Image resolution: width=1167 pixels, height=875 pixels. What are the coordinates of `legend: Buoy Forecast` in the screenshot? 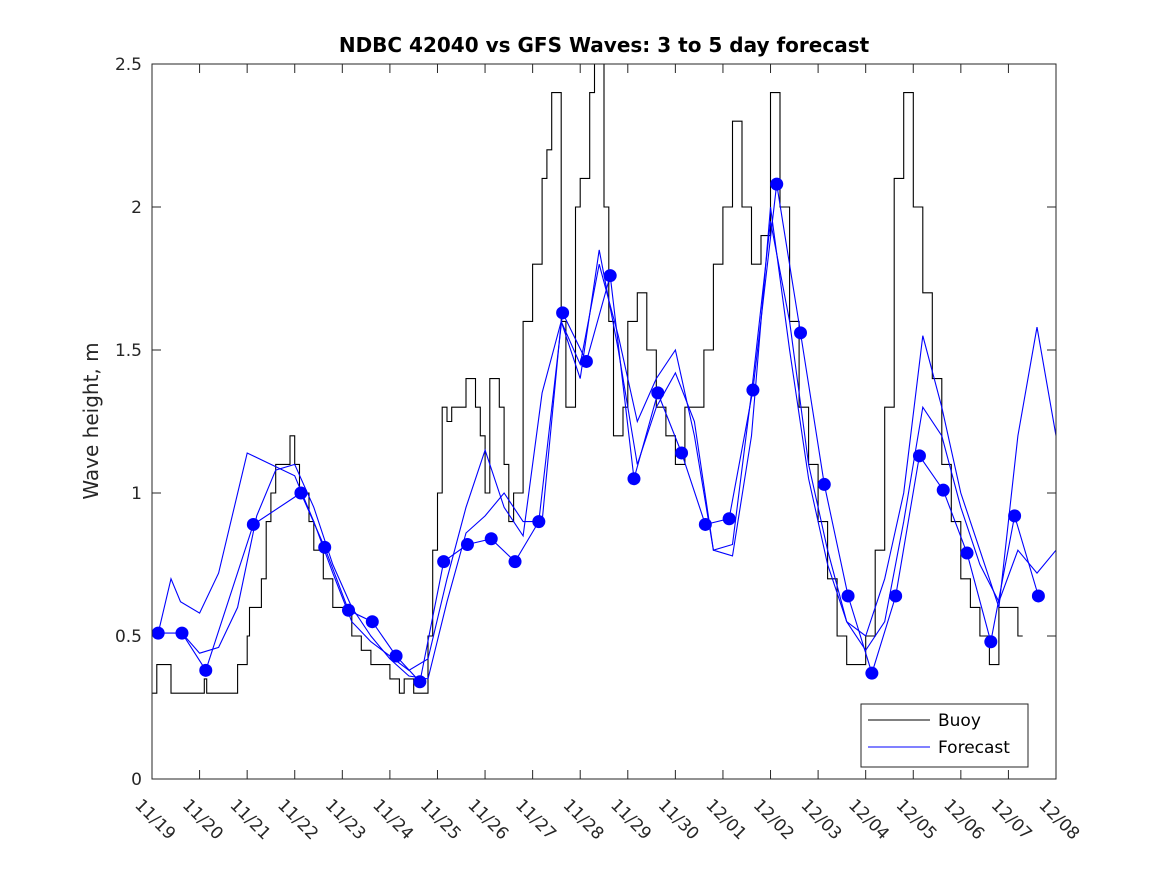 It's located at (944, 735).